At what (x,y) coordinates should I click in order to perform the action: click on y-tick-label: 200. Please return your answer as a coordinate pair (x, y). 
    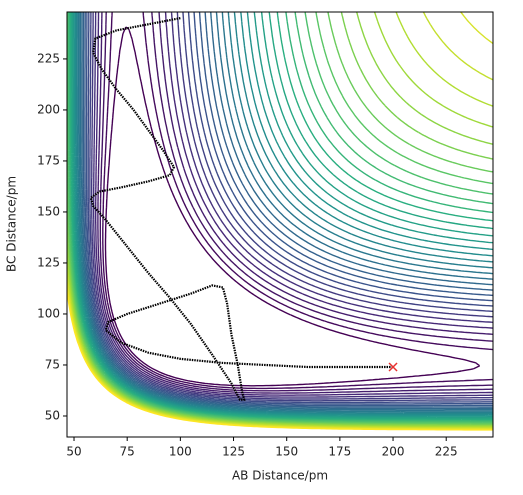
    Looking at the image, I should click on (48, 109).